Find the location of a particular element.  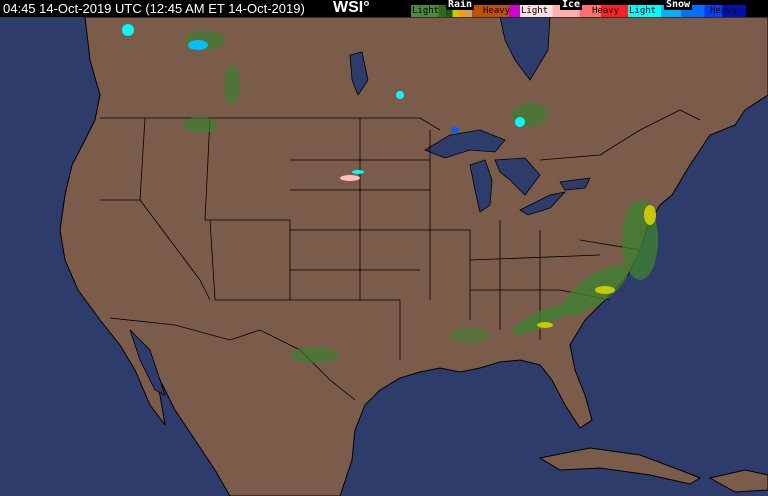

snow-legend: Light Heavy is located at coordinates (687, 11).